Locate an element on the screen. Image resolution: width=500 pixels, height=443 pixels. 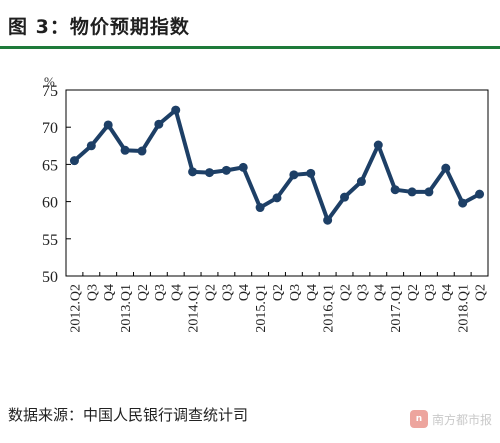
x-tick-label: 2017.Q1 is located at coordinates (396, 308).